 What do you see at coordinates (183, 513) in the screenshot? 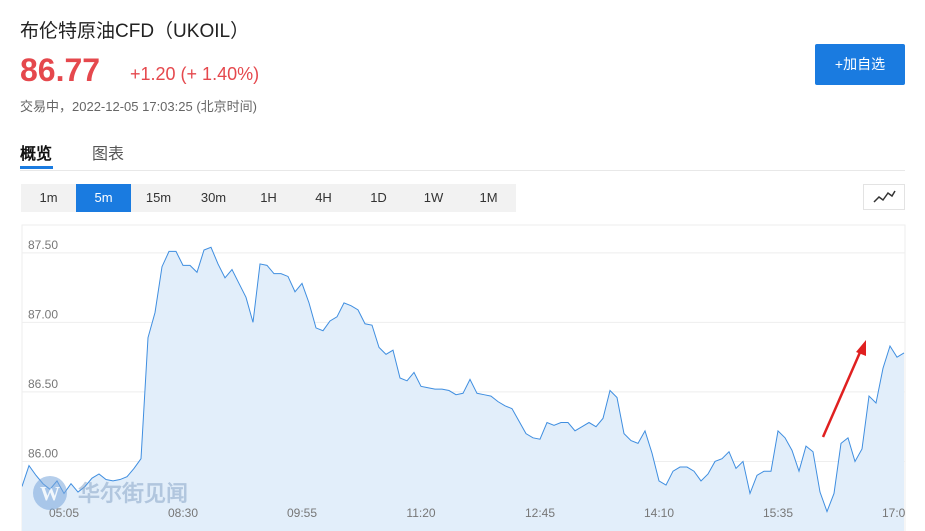
I see `x-tick-label: 08:30` at bounding box center [183, 513].